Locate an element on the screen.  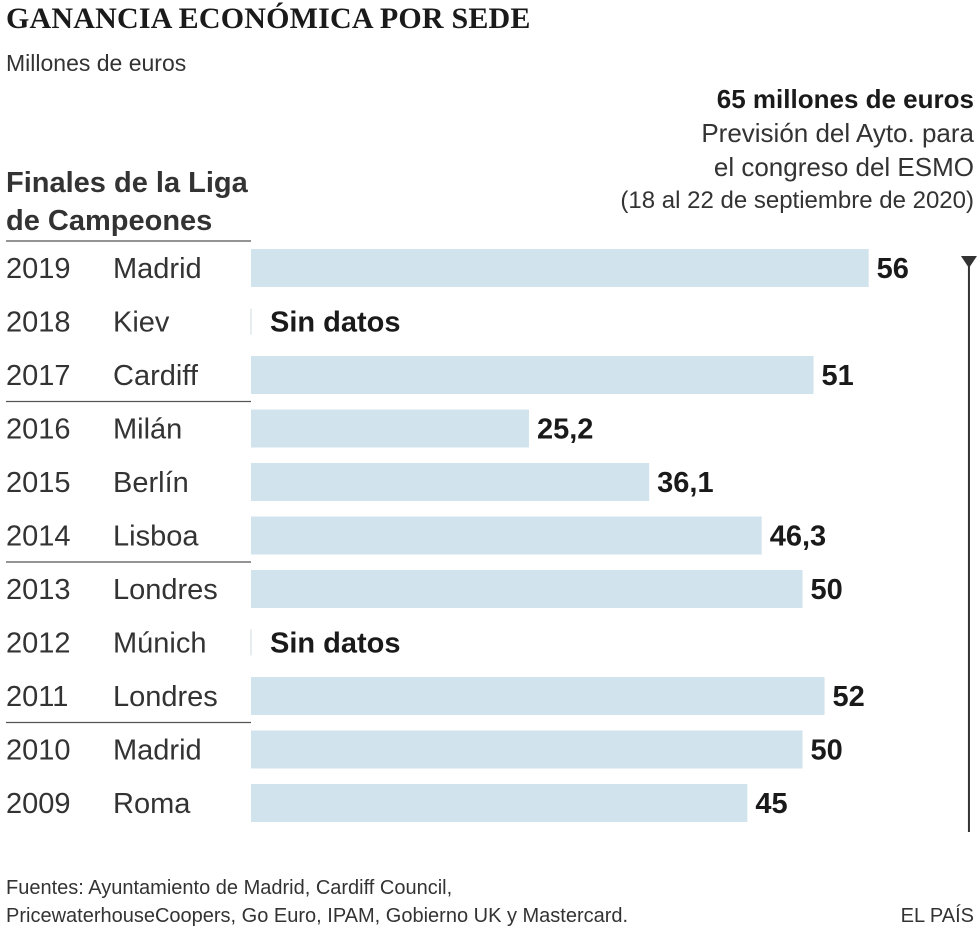
row-city-label: Lisboa is located at coordinates (156, 537).